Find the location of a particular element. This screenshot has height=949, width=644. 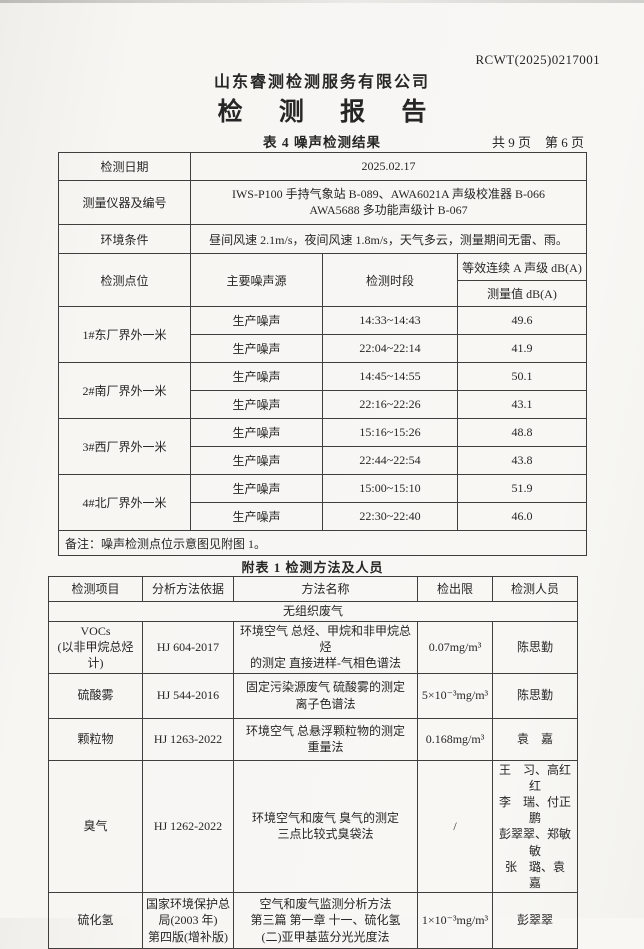

item-cell: 颗粒物 is located at coordinates (95, 739).